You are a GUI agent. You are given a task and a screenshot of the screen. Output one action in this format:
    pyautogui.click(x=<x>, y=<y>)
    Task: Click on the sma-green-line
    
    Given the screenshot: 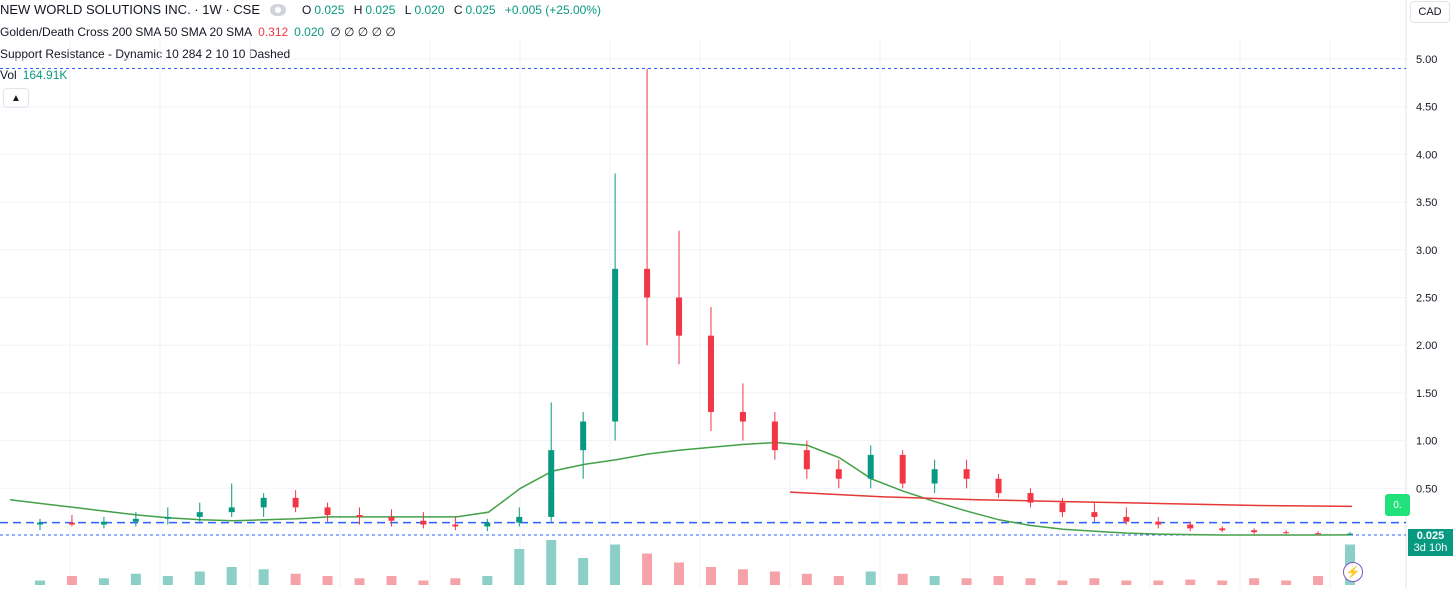 What is the action you would take?
    pyautogui.click(x=680, y=488)
    